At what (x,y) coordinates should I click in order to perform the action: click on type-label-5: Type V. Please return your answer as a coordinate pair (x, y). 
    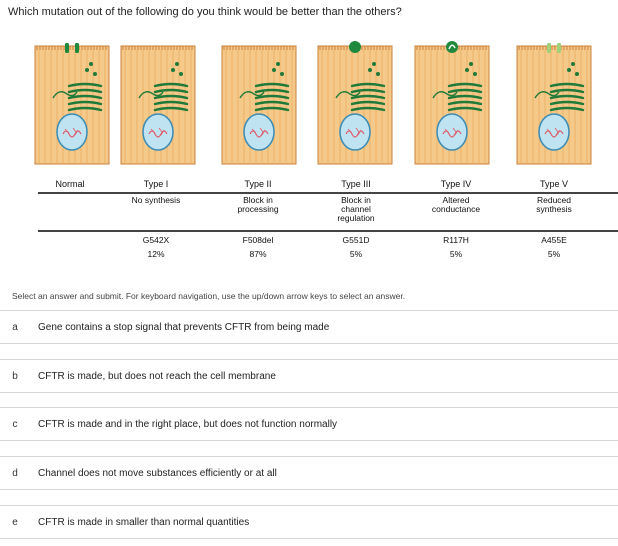
    Looking at the image, I should click on (553, 184).